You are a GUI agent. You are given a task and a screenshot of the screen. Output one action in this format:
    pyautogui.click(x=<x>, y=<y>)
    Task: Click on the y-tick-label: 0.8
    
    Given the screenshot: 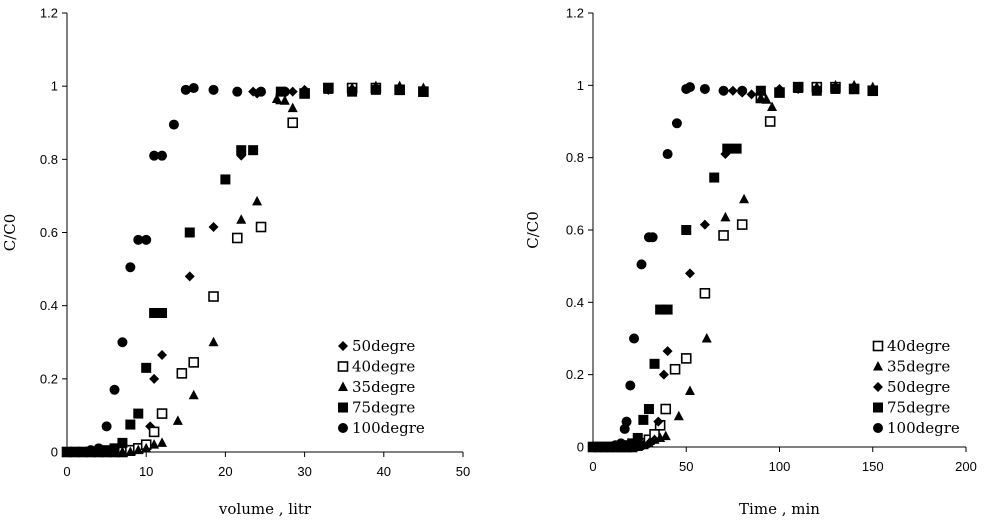 What is the action you would take?
    pyautogui.click(x=575, y=157)
    